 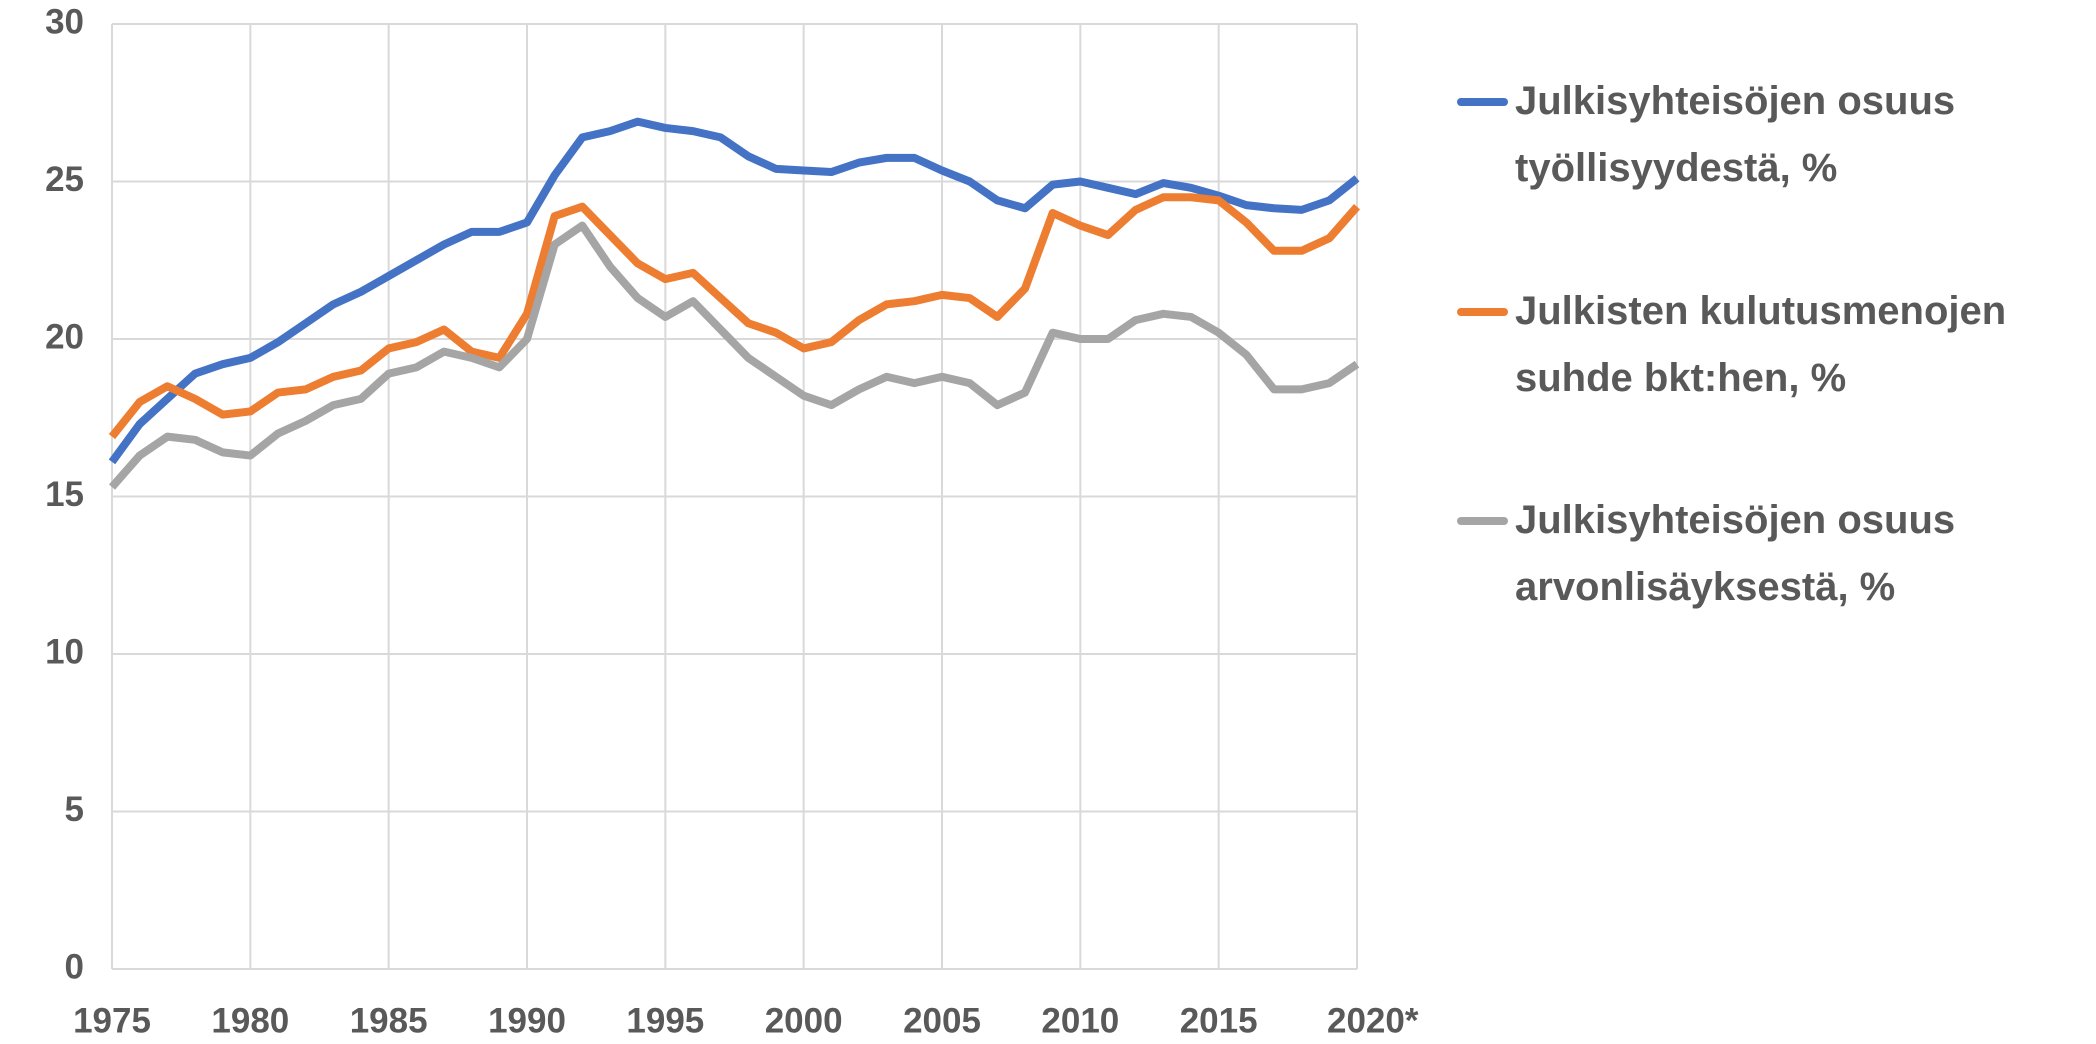 What do you see at coordinates (250, 1020) in the screenshot?
I see `x-tick-label: 1980` at bounding box center [250, 1020].